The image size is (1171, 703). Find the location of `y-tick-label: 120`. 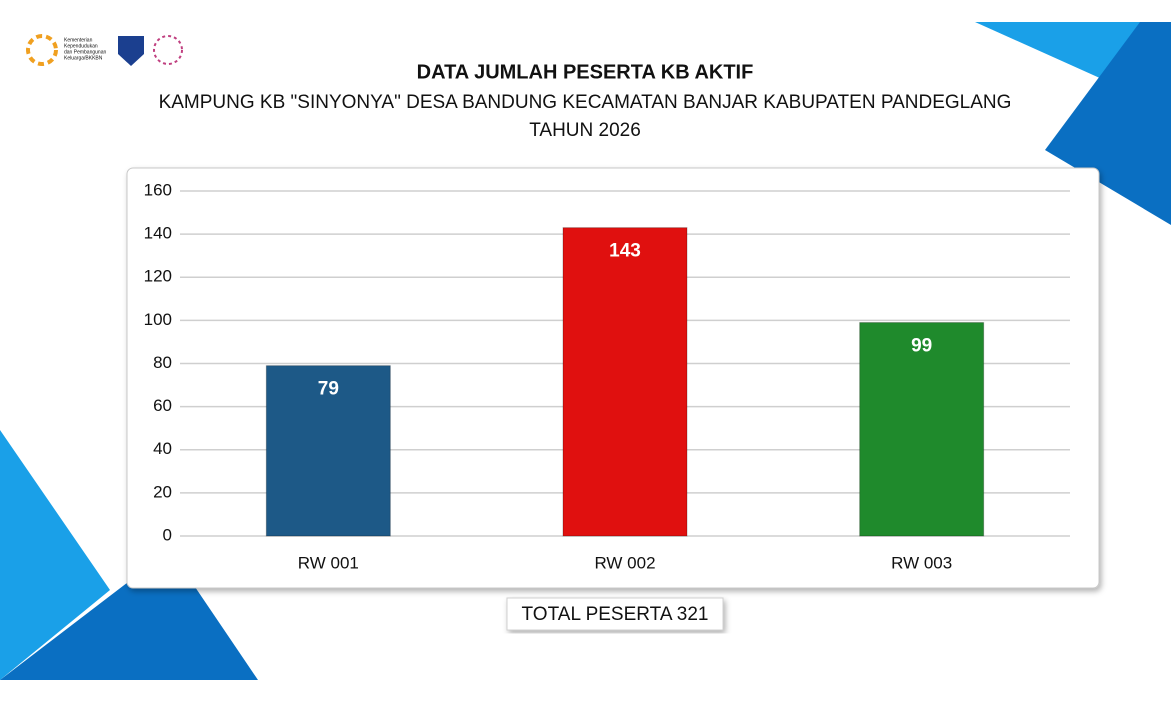

y-tick-label: 120 is located at coordinates (158, 276).